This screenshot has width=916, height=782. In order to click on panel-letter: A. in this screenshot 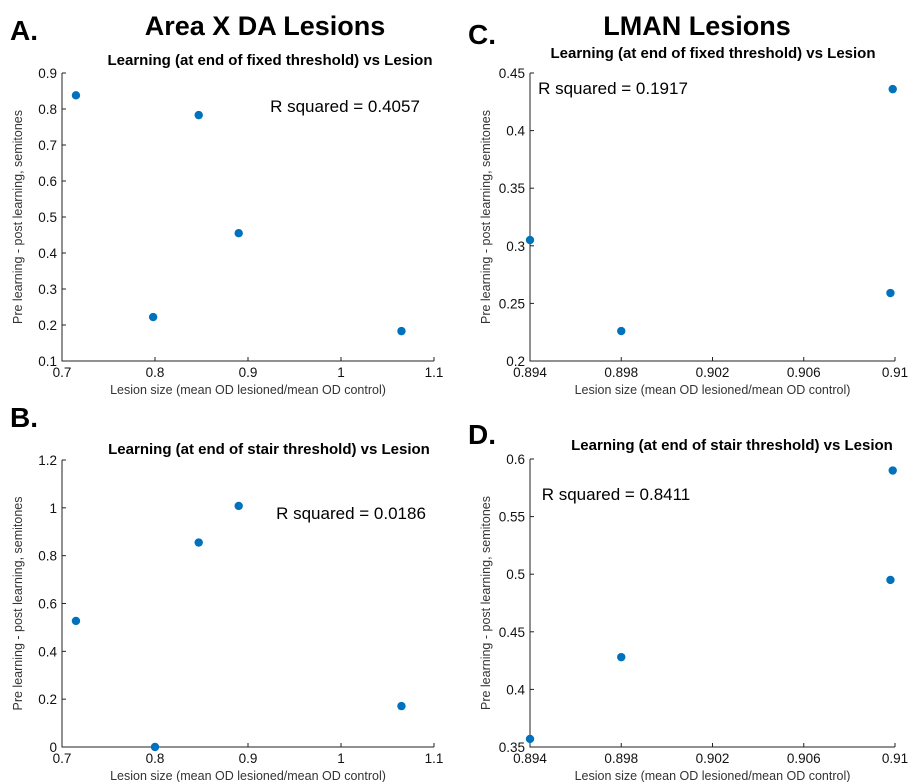, I will do `click(24, 30)`.